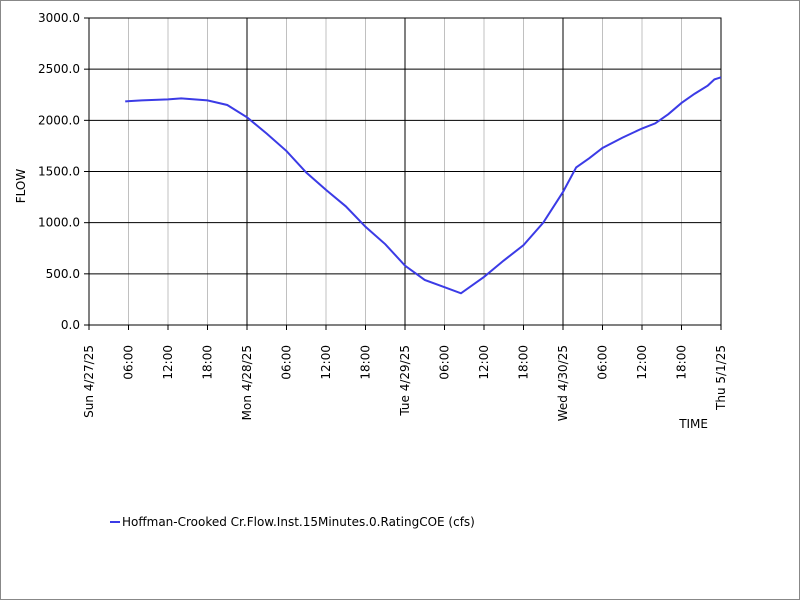 This screenshot has width=800, height=600. Describe the element at coordinates (89, 381) in the screenshot. I see `x-tick-label: Sun 4/27/25` at that location.